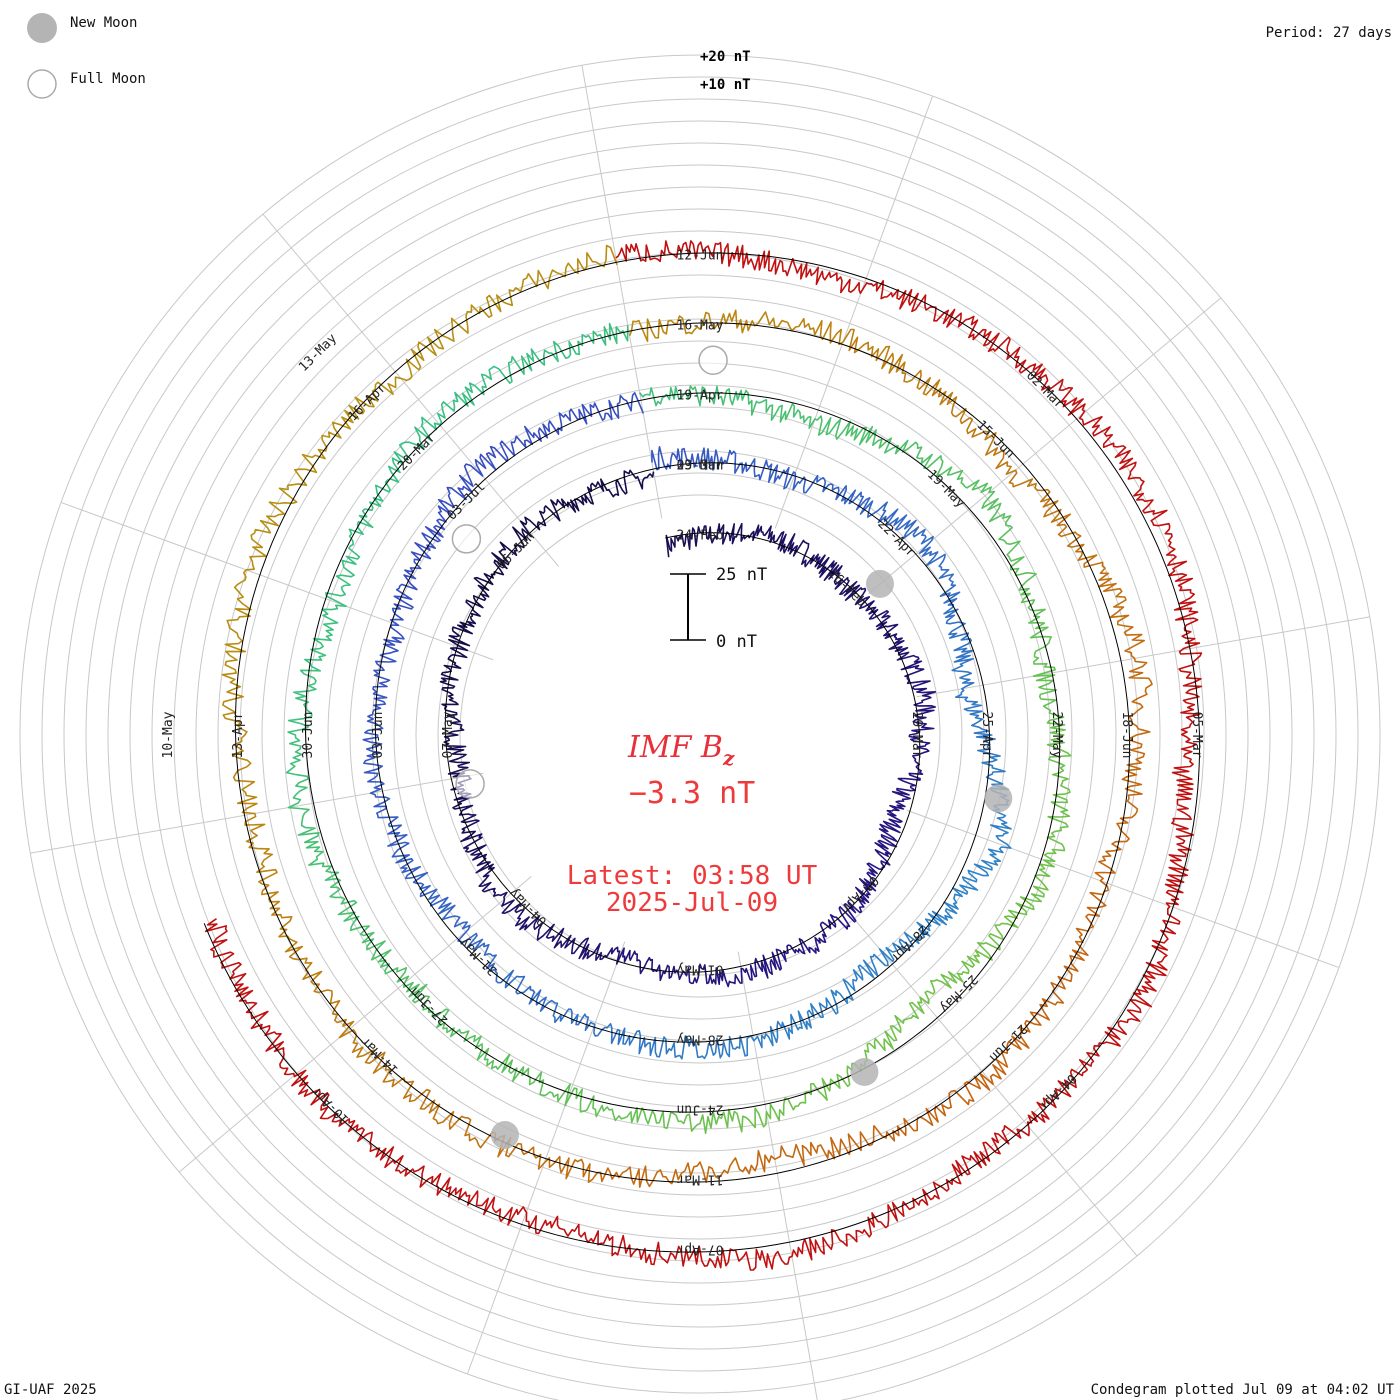 The height and width of the screenshot is (1400, 1400). What do you see at coordinates (308, 735) in the screenshot?
I see `date-label: 30-Jun` at bounding box center [308, 735].